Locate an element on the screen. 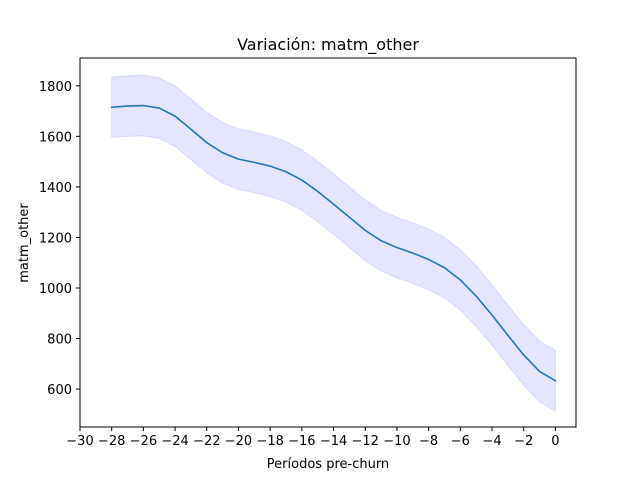 The height and width of the screenshot is (480, 640). x-tick-label: −16 is located at coordinates (301, 441).